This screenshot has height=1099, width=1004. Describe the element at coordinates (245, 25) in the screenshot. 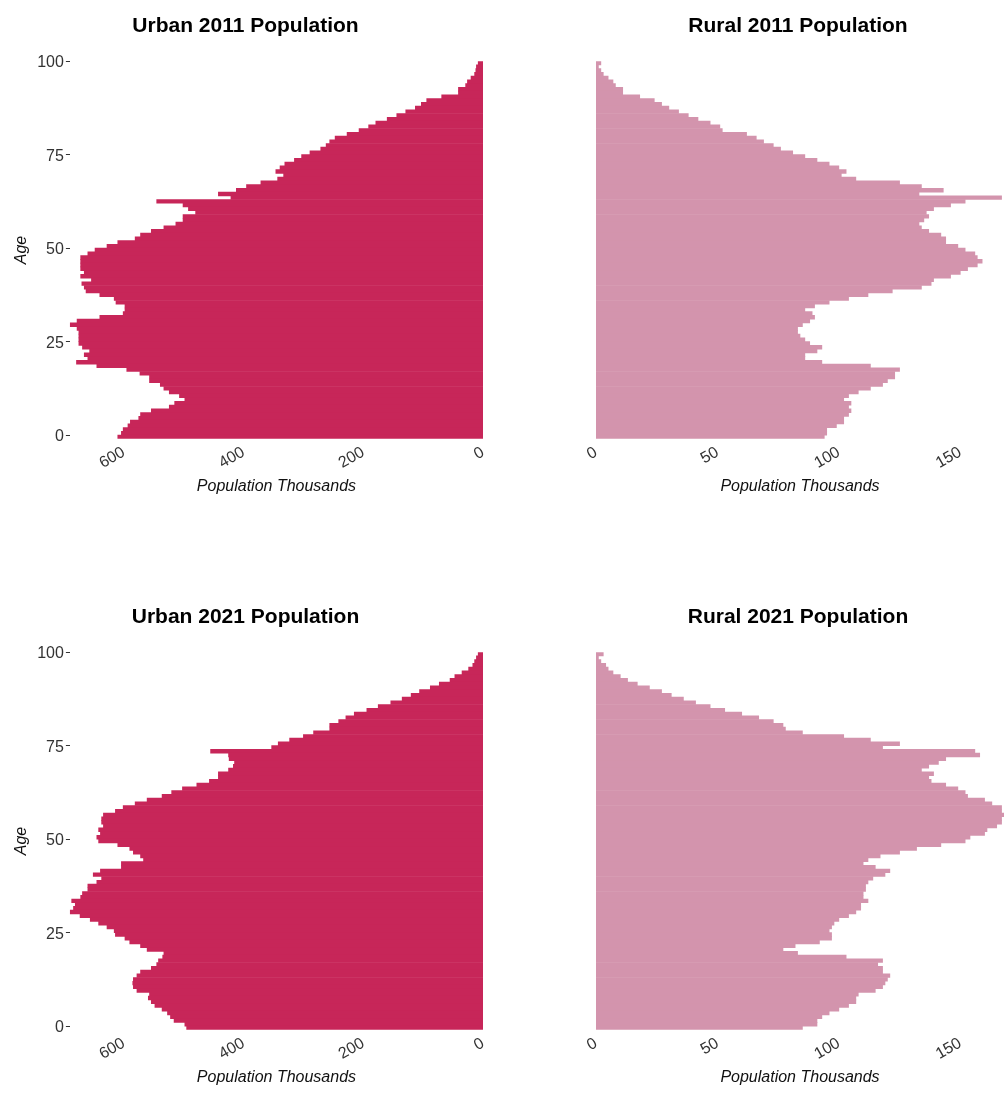

I see `chart-title: Urban 2011 Population` at that location.